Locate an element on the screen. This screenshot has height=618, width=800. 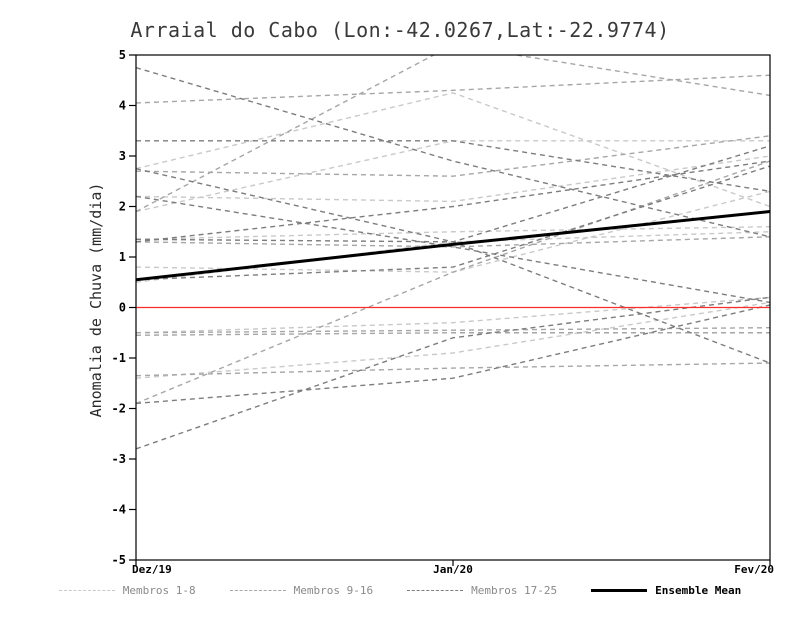
y-tick-label: 0 is located at coordinates (122, 308).